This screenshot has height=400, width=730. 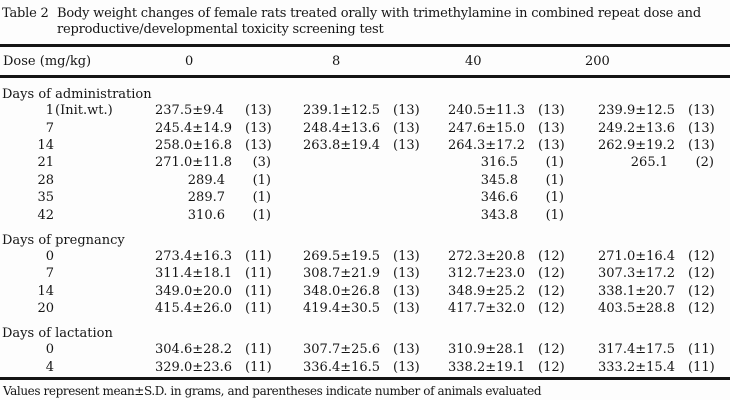 What do you see at coordinates (45, 198) in the screenshot?
I see `day-number: 35` at bounding box center [45, 198].